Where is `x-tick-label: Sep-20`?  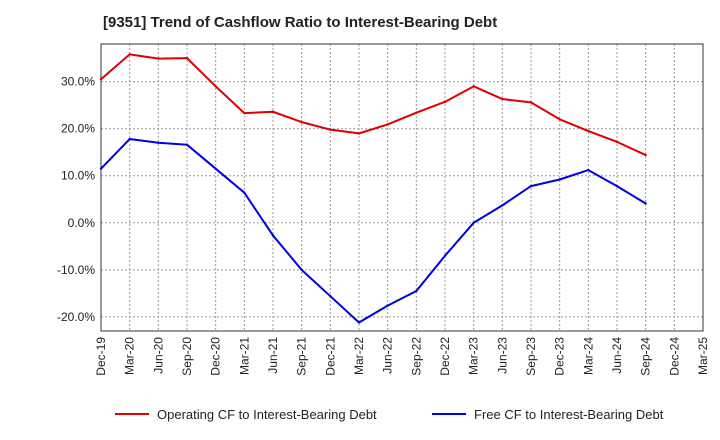
x-tick-label: Sep-20 is located at coordinates (187, 356).